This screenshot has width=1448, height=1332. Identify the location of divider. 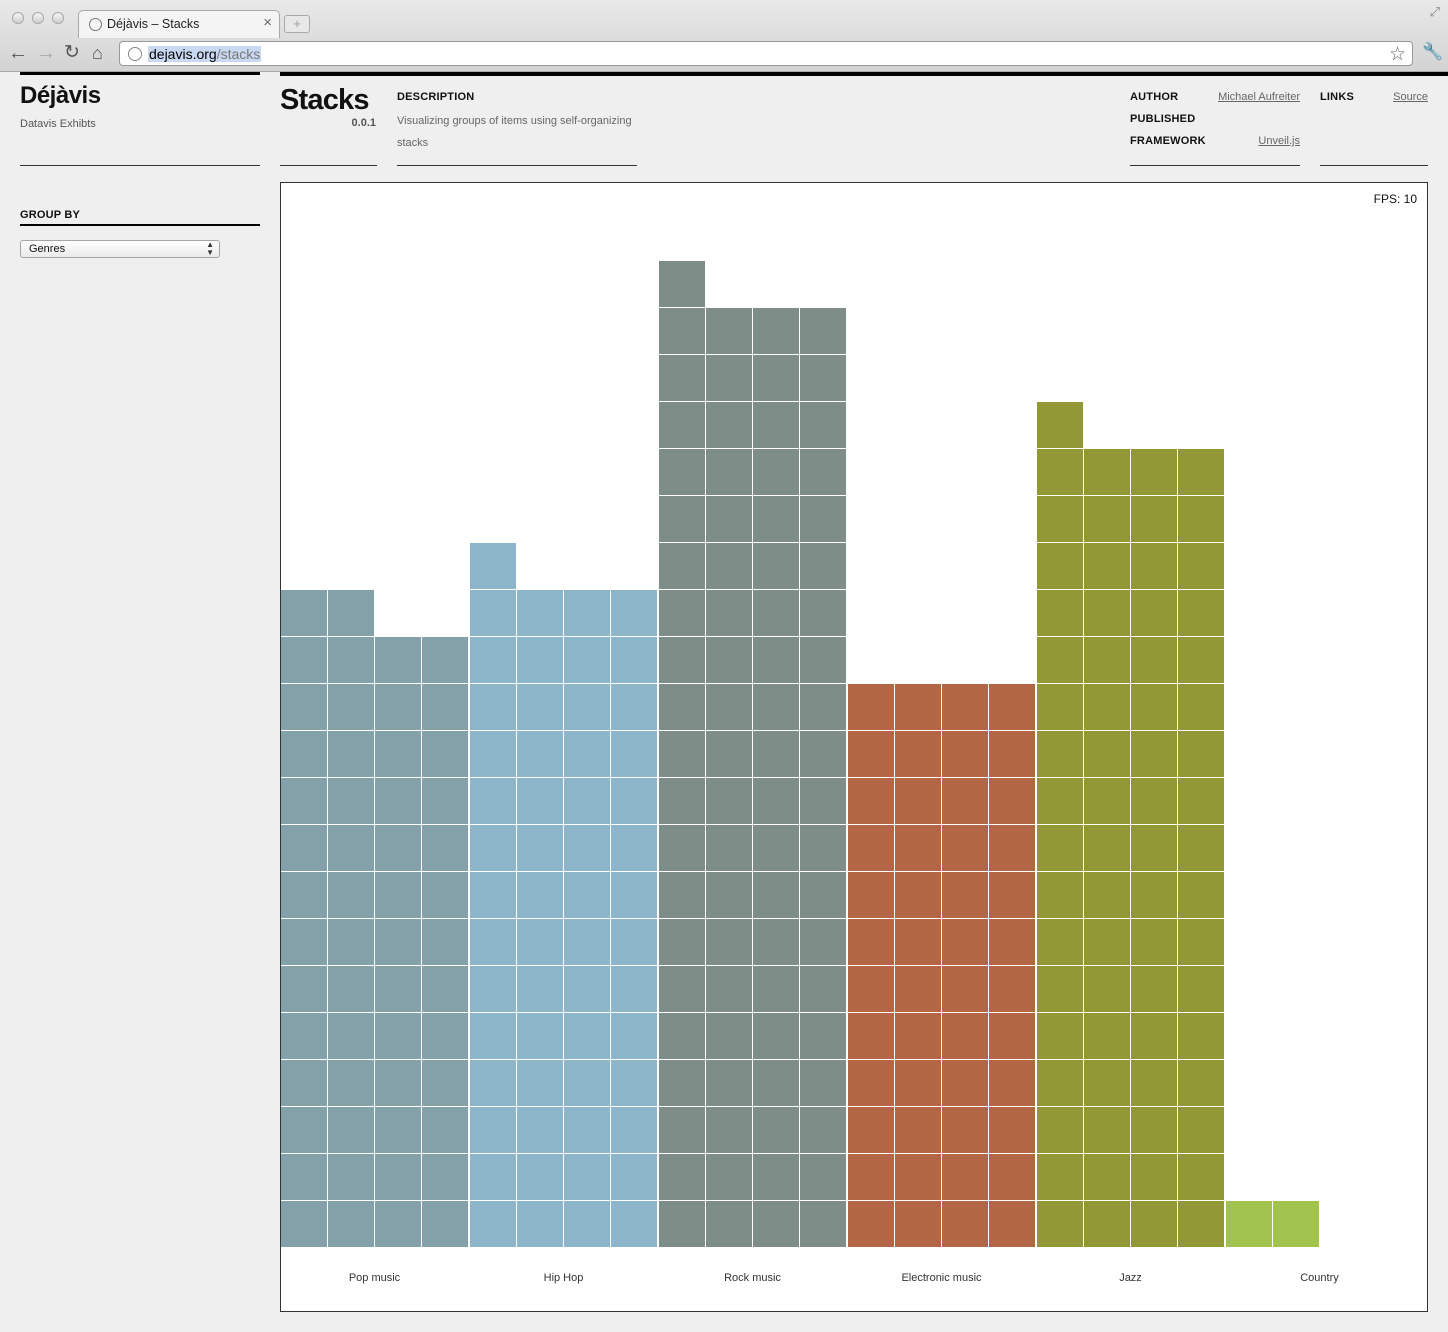
(1374, 165).